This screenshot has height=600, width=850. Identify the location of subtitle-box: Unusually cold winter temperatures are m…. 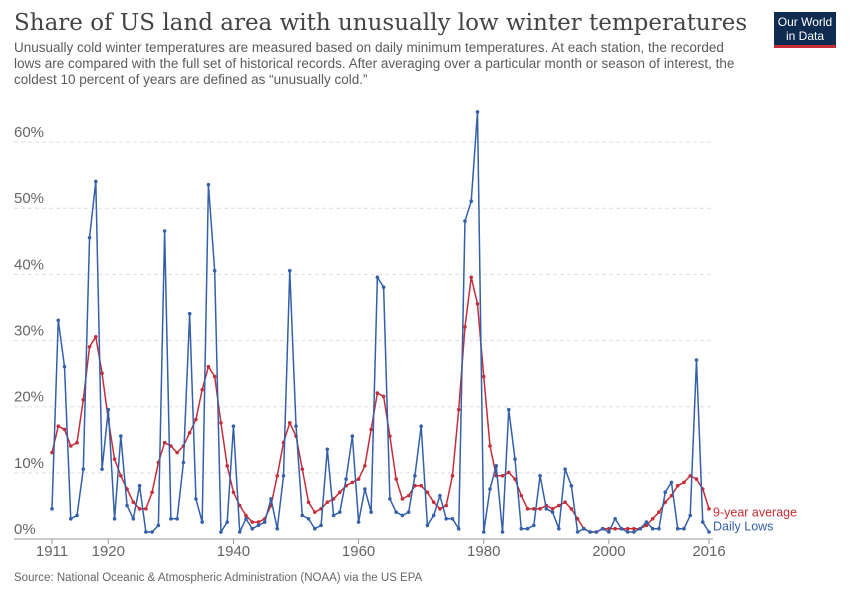
(374, 63).